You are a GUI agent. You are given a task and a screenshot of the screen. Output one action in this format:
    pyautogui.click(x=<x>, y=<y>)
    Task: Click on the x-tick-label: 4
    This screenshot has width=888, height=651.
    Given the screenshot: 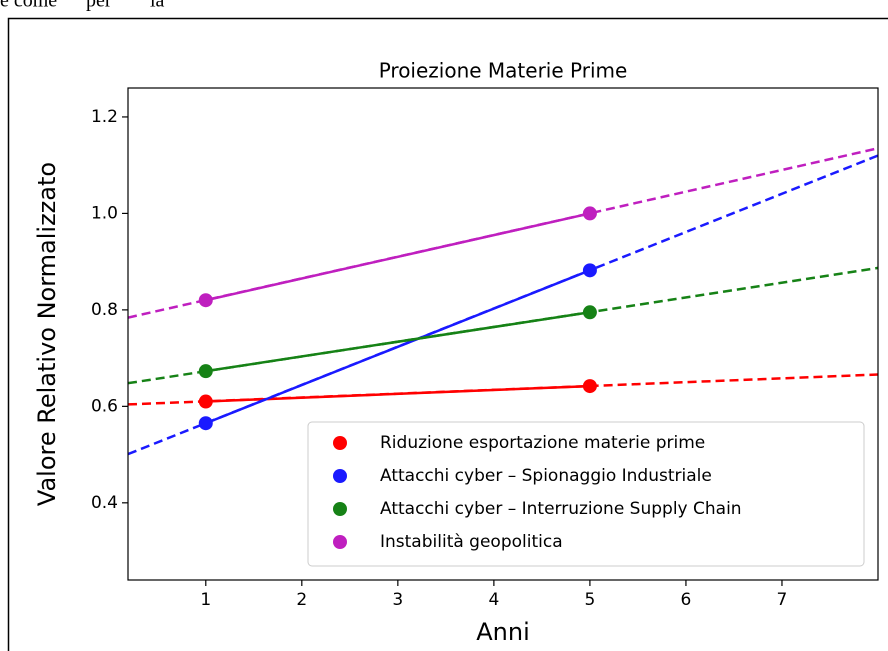 What is the action you would take?
    pyautogui.click(x=493, y=600)
    